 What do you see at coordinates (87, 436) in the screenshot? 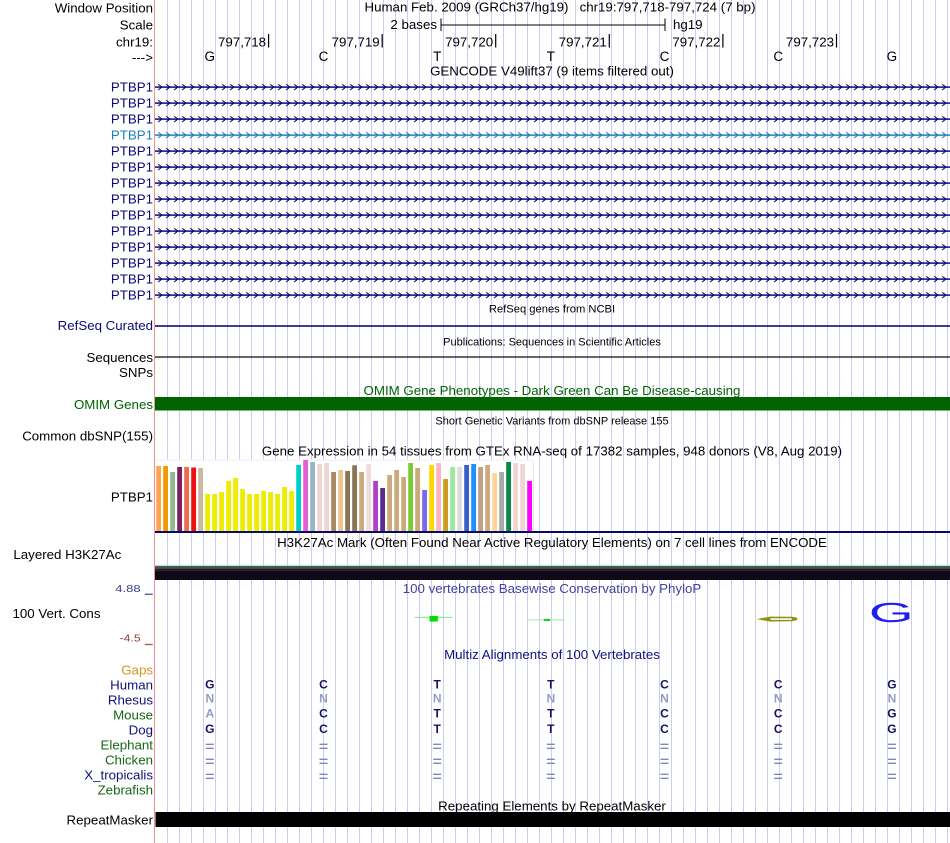
I see `svg-text: Common dbSNP(155)` at bounding box center [87, 436].